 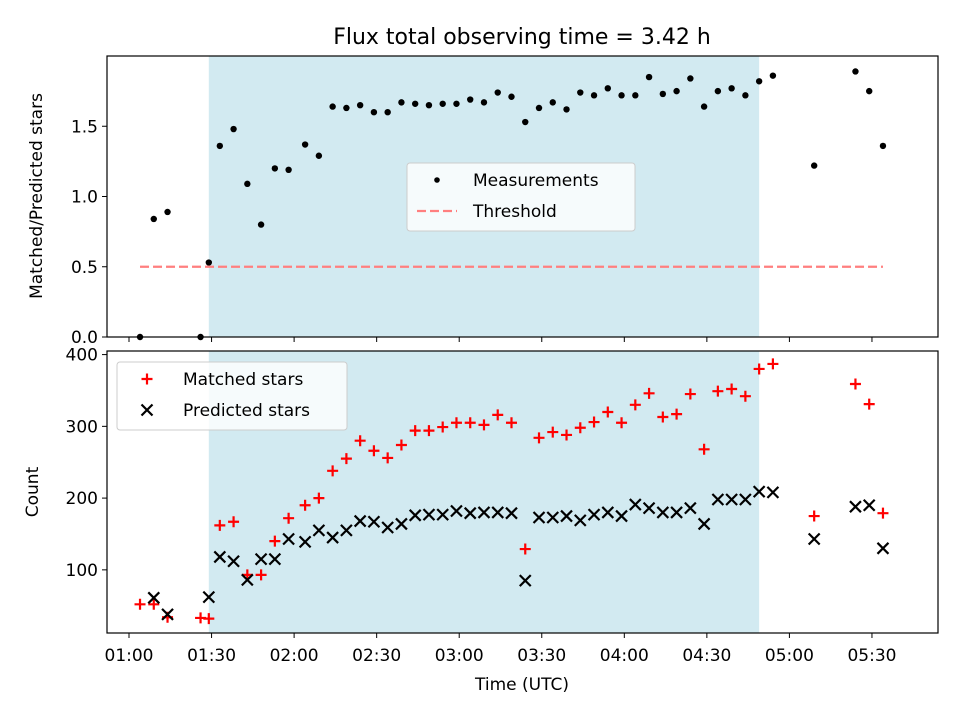 What do you see at coordinates (376, 656) in the screenshot?
I see `x-tick-label: 02:30` at bounding box center [376, 656].